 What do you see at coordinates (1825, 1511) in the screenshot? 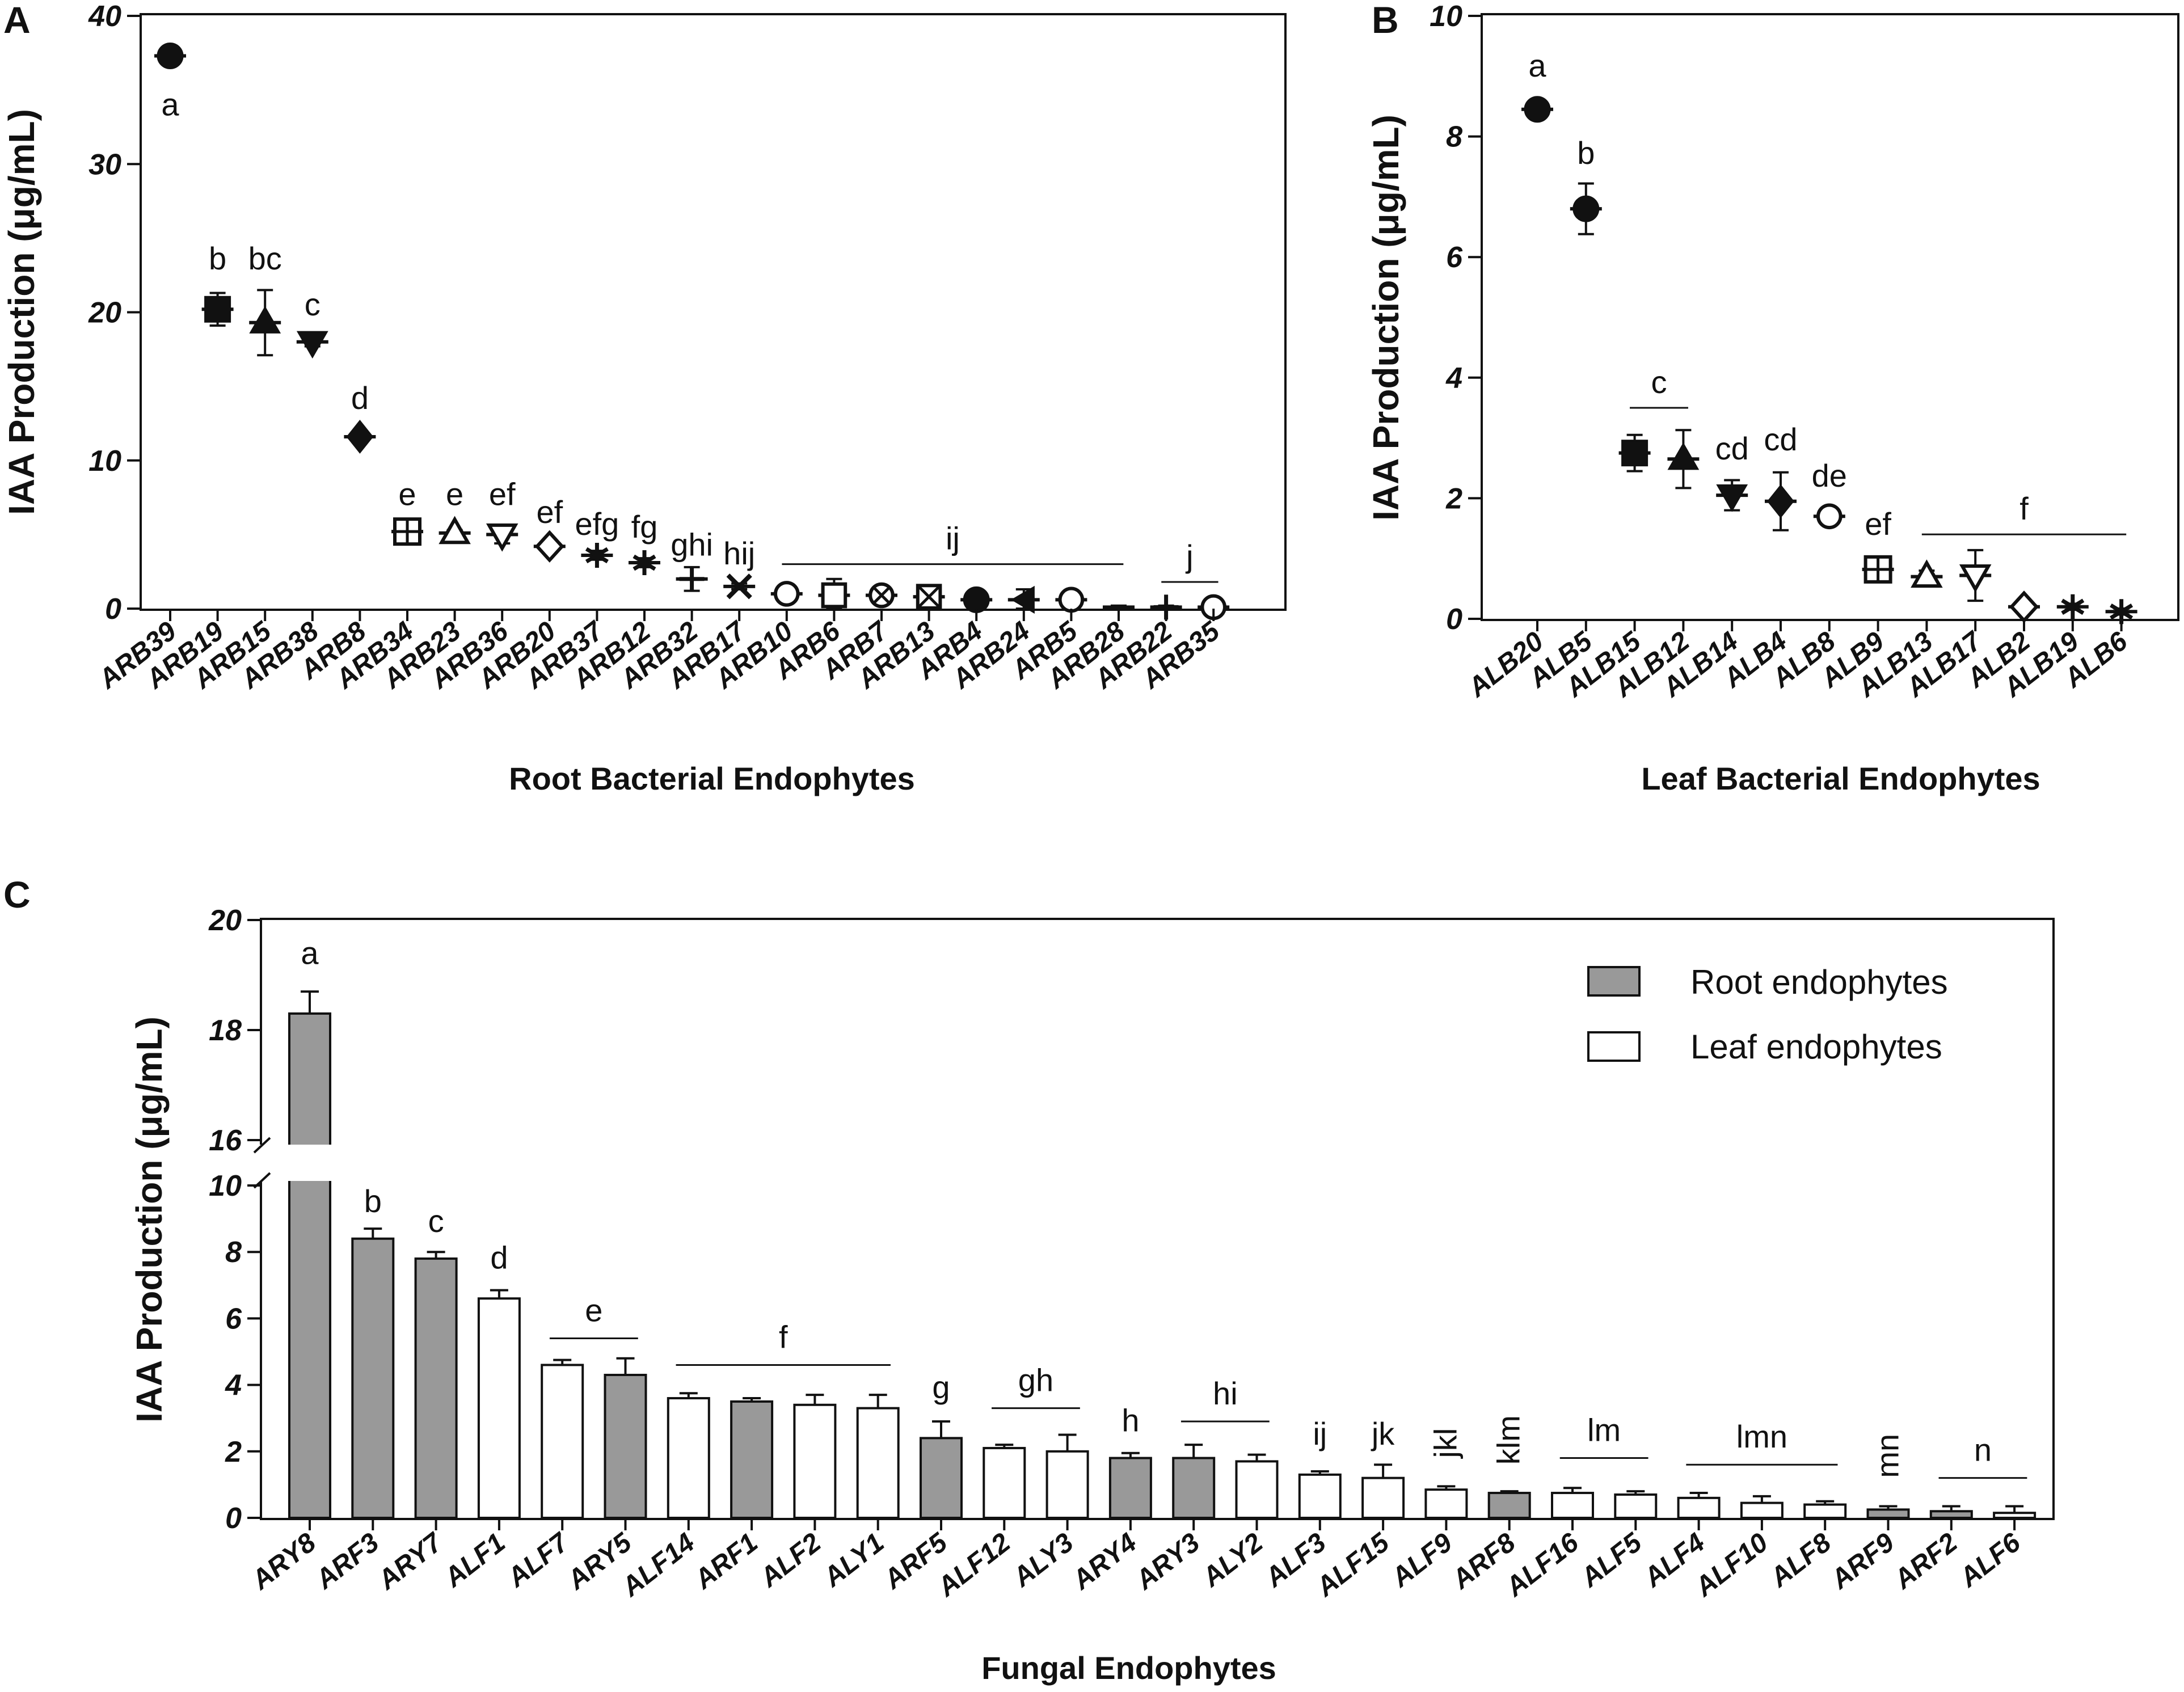
I see `bar-alf8` at bounding box center [1825, 1511].